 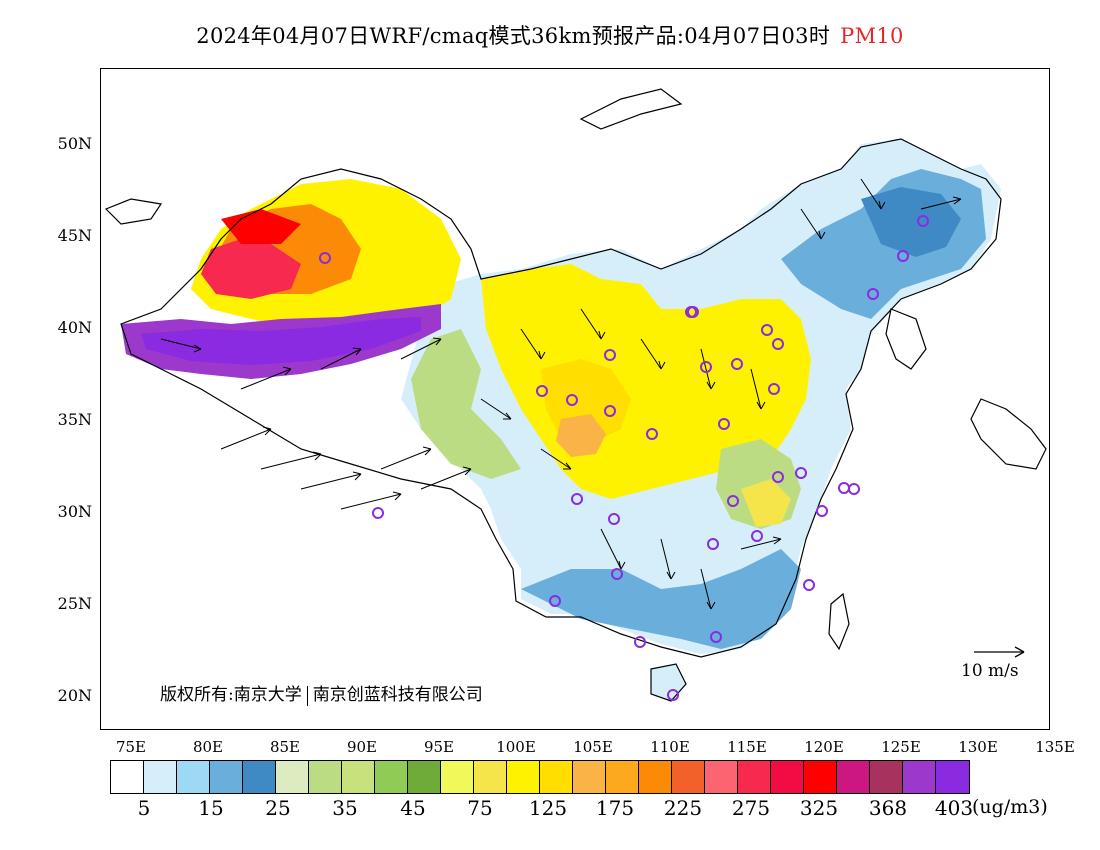 I want to click on colorbar-label: 45, so click(x=413, y=808).